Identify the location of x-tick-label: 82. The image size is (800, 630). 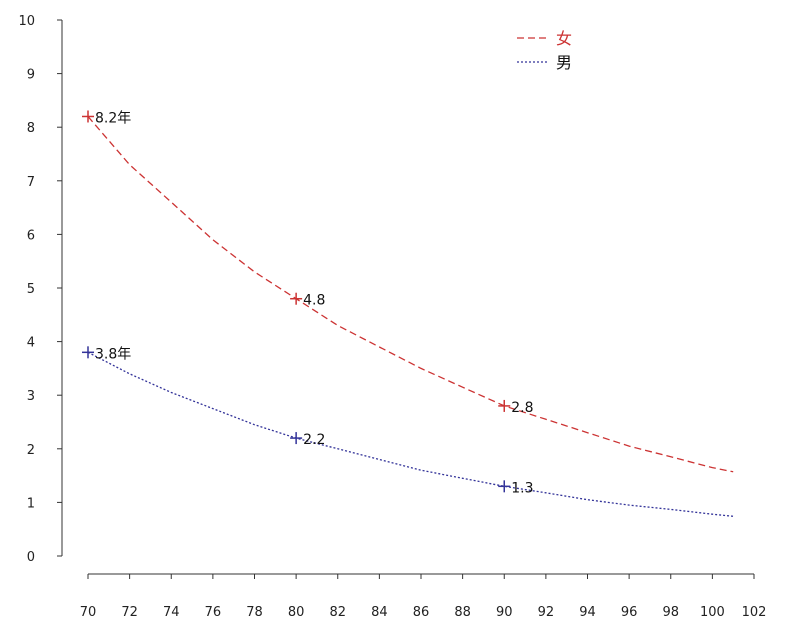
(337, 612).